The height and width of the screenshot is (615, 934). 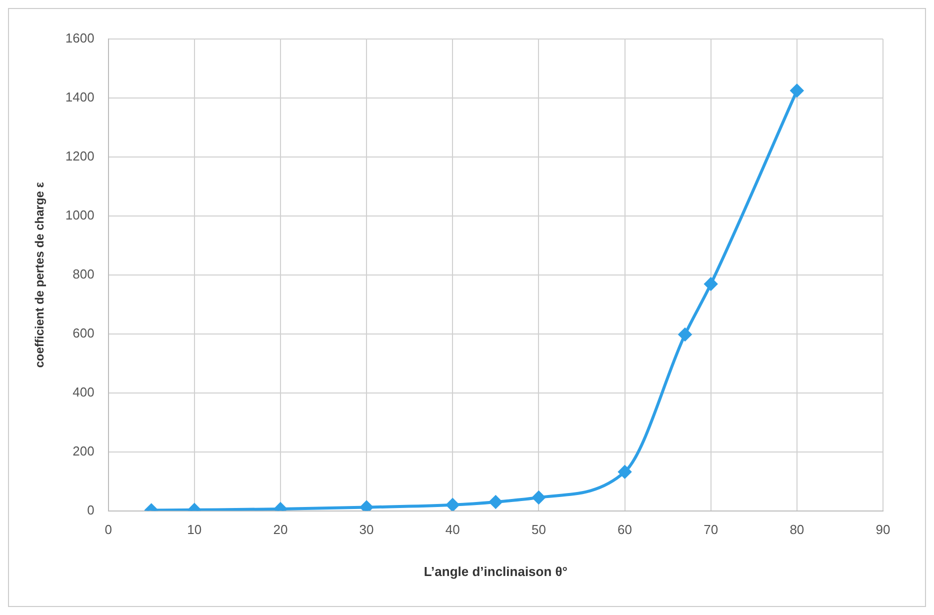 What do you see at coordinates (79, 97) in the screenshot?
I see `y-tick-label: 1400` at bounding box center [79, 97].